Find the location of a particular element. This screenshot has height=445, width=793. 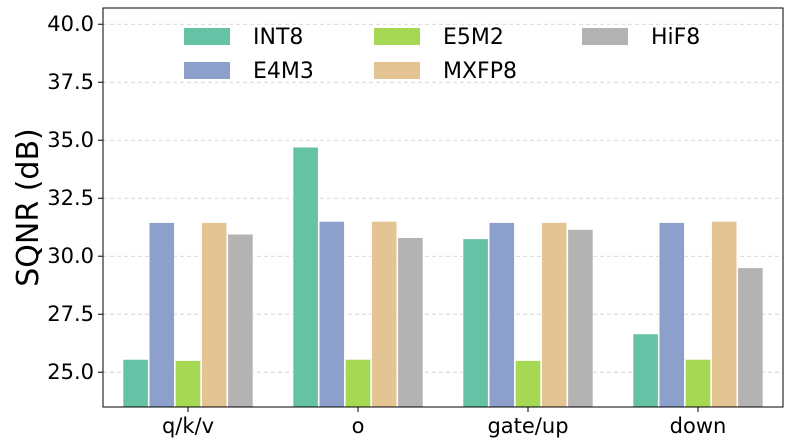

y-tick-label: 37.5 is located at coordinates (70, 82).